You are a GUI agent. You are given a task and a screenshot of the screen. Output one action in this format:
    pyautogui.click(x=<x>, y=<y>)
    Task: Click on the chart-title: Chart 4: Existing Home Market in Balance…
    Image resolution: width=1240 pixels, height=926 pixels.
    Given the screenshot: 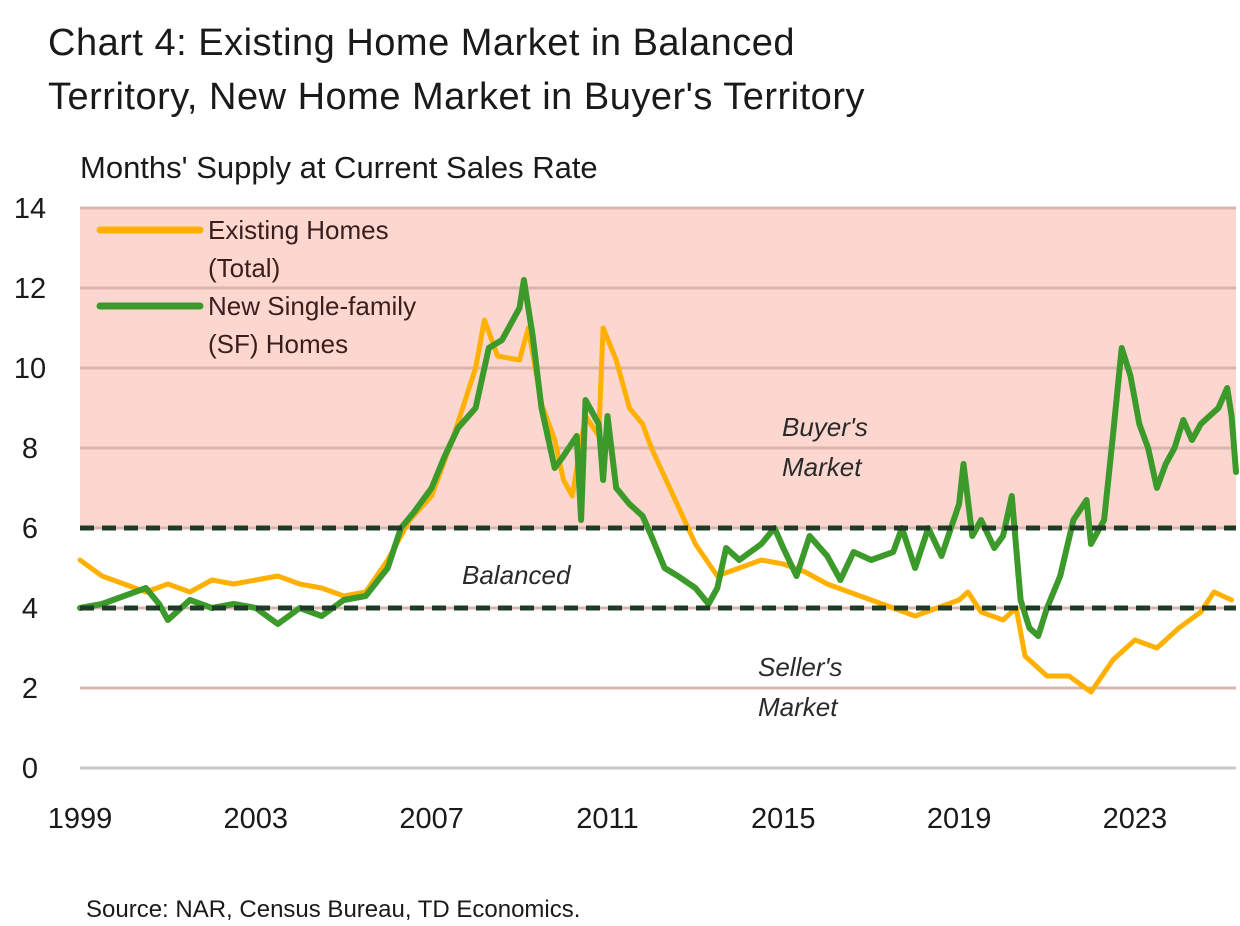 What is the action you would take?
    pyautogui.click(x=623, y=70)
    